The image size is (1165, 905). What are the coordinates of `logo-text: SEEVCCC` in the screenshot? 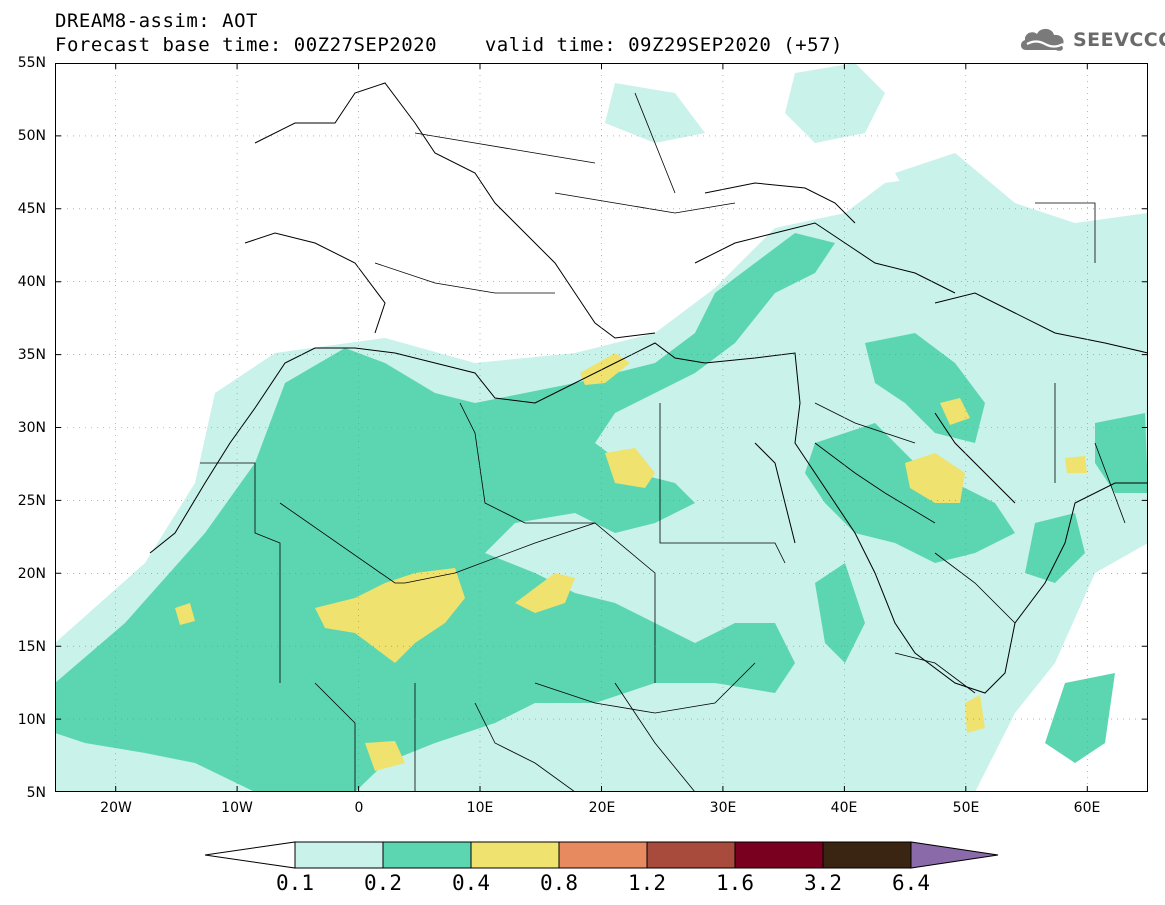 It's located at (1119, 40).